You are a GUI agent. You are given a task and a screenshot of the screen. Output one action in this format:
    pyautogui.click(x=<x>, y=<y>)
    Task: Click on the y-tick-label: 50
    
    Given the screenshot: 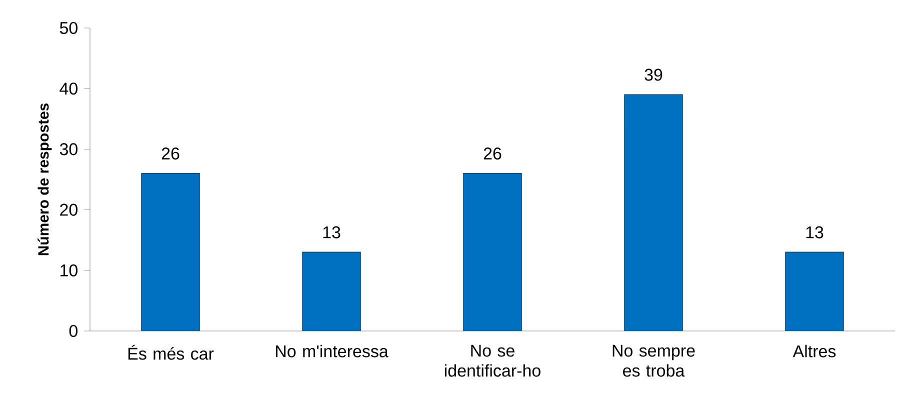 What is the action you would take?
    pyautogui.click(x=69, y=28)
    